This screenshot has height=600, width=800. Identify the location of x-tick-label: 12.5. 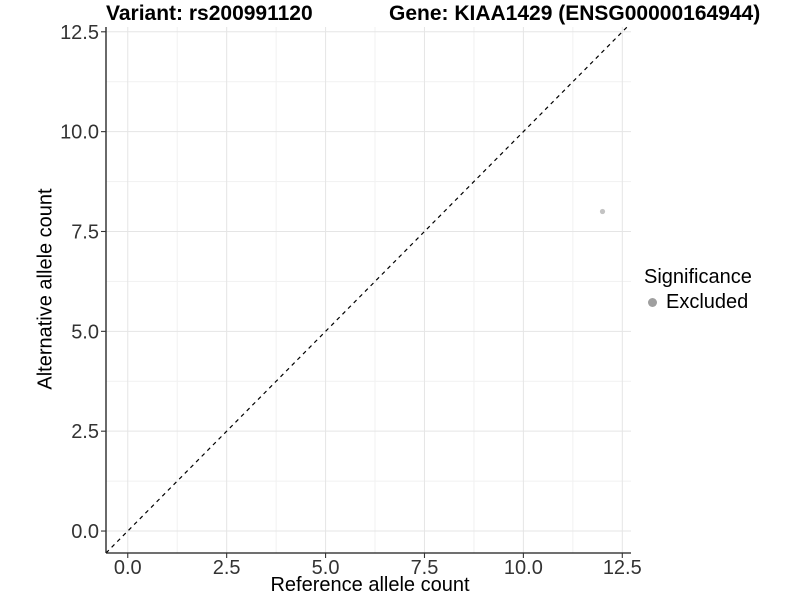
(622, 568).